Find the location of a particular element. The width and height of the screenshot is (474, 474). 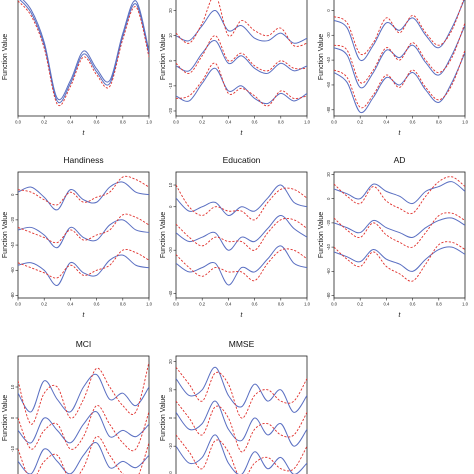

panel-title: MMSE is located at coordinates (242, 344).